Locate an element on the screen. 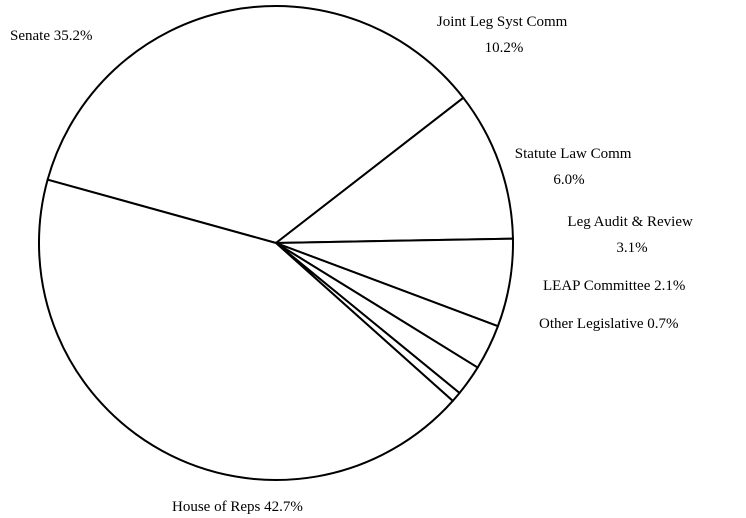  slice-label-senate: Senate 35.2% is located at coordinates (51, 36).